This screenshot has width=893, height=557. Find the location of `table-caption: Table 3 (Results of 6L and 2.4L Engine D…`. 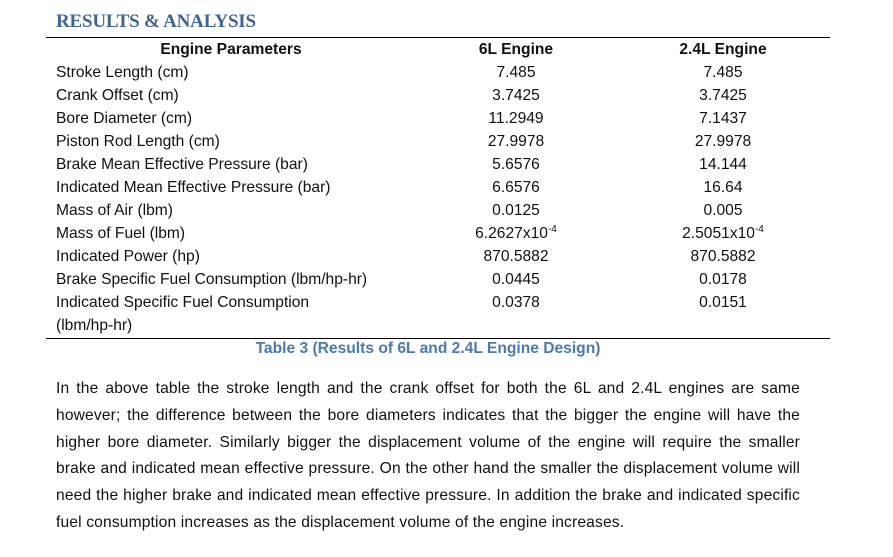

table-caption: Table 3 (Results of 6L and 2.4L Engine D… is located at coordinates (428, 348).